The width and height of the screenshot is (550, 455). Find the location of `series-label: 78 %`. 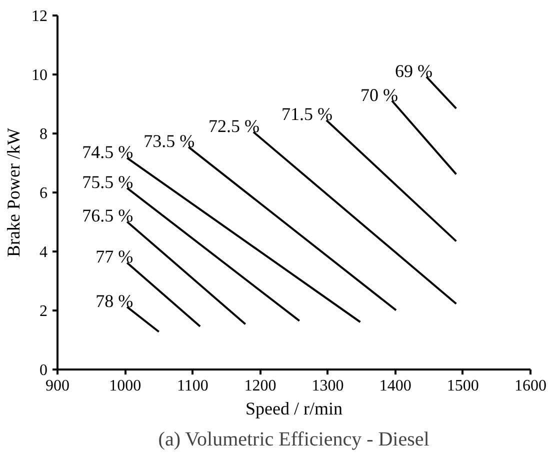

series-label: 78 % is located at coordinates (115, 300).